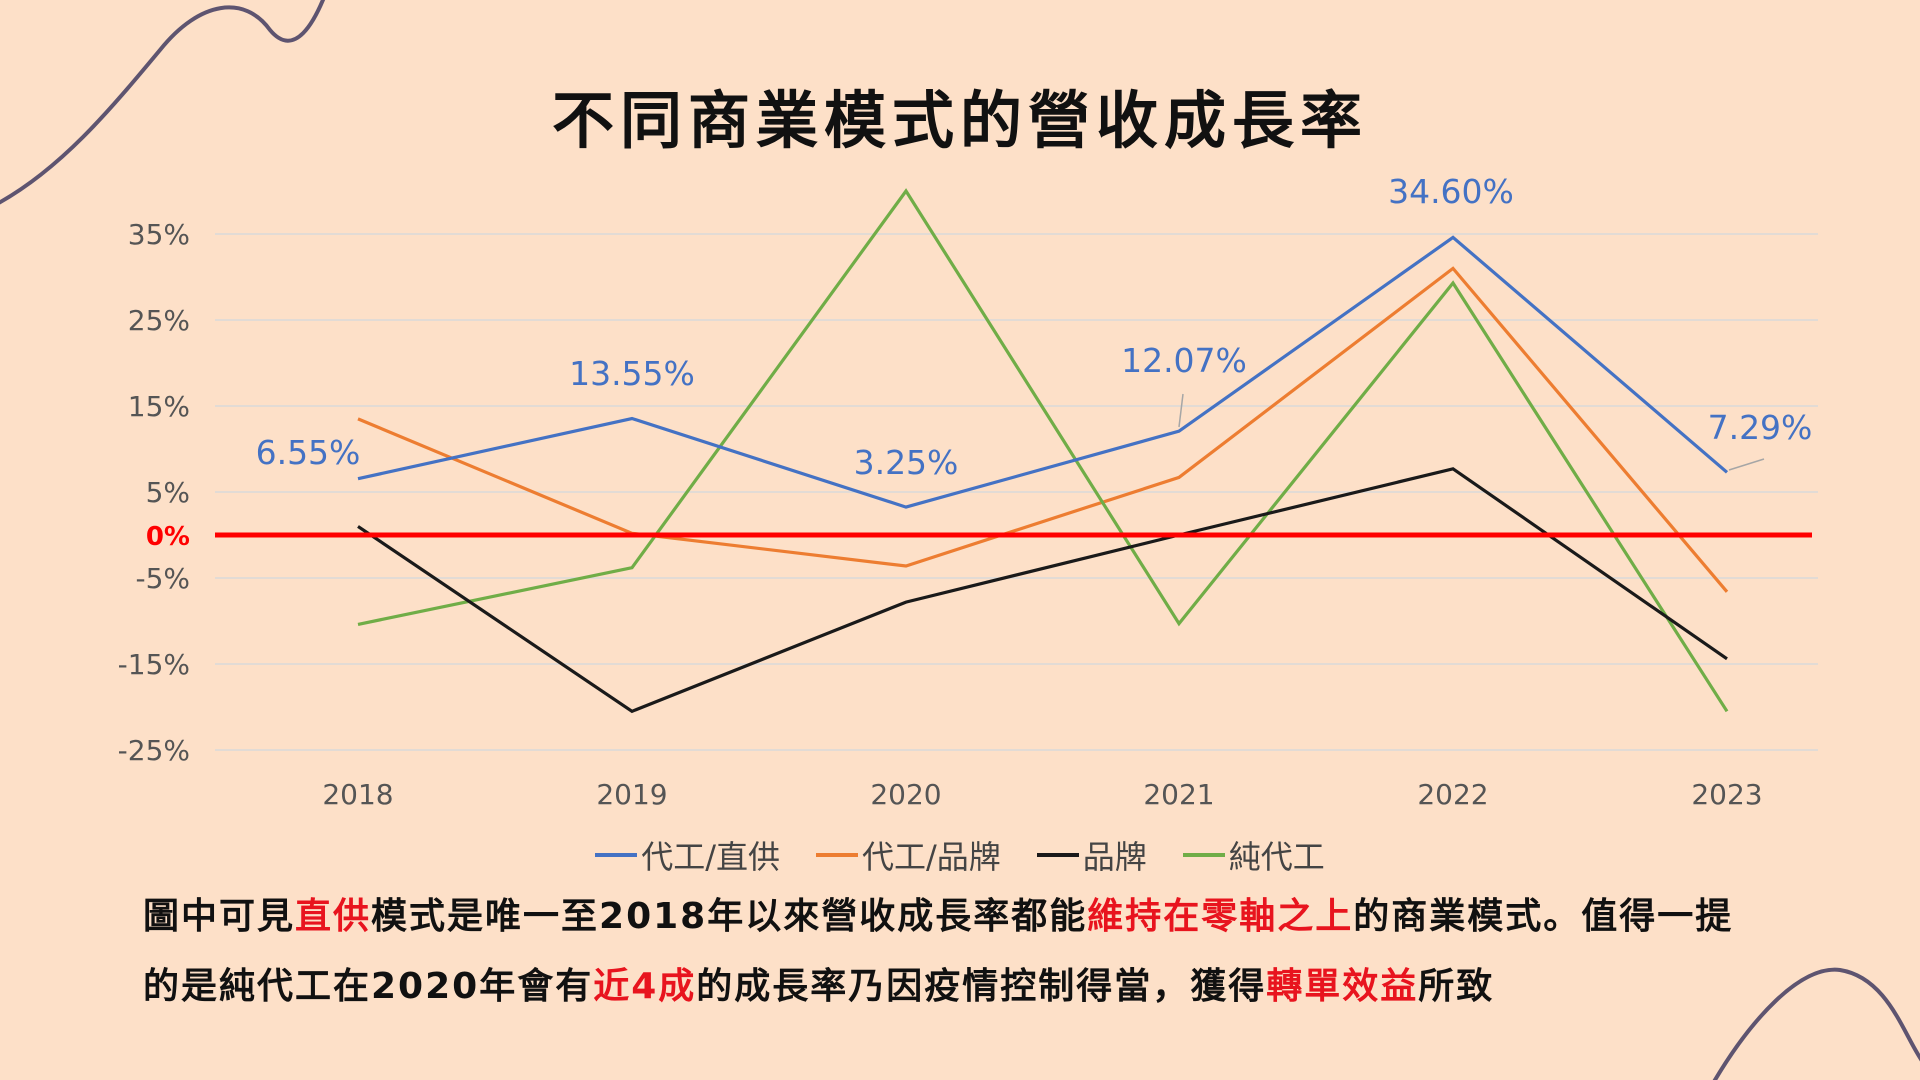 Image resolution: width=1920 pixels, height=1080 pixels. What do you see at coordinates (1184, 360) in the screenshot?
I see `data-label: 12.07%` at bounding box center [1184, 360].